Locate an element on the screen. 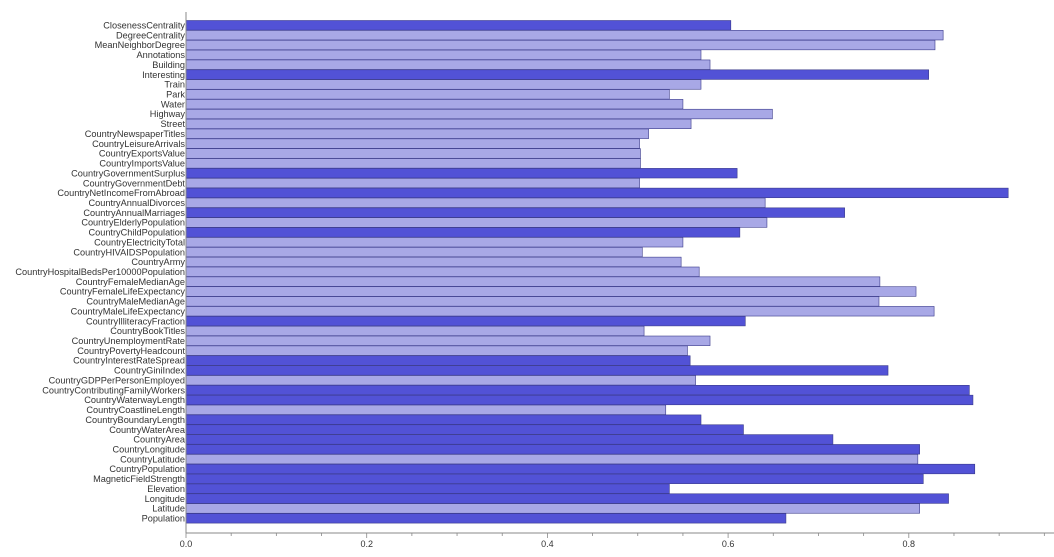 This screenshot has height=557, width=1054. category-label-CountryFemaleMedianAge: CountryFemaleMedianAge is located at coordinates (130, 282).